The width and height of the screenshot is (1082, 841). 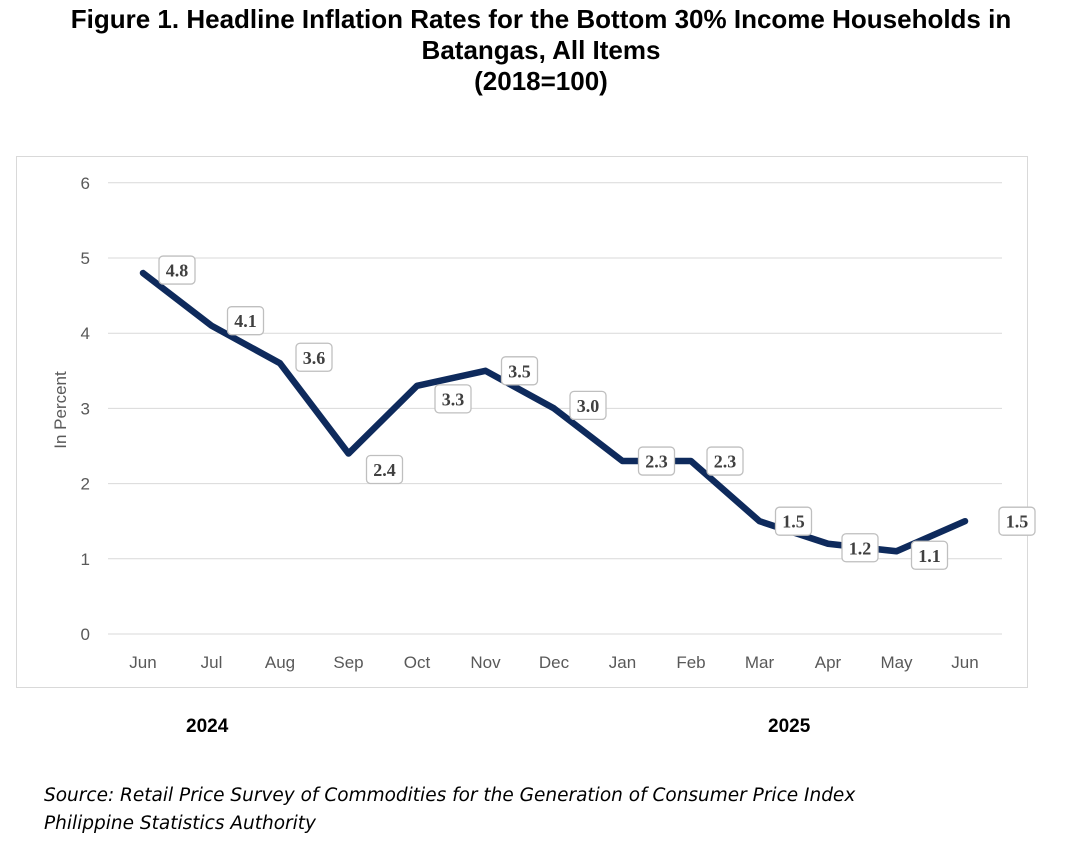 I want to click on data-label-4: 3.3, so click(x=453, y=399).